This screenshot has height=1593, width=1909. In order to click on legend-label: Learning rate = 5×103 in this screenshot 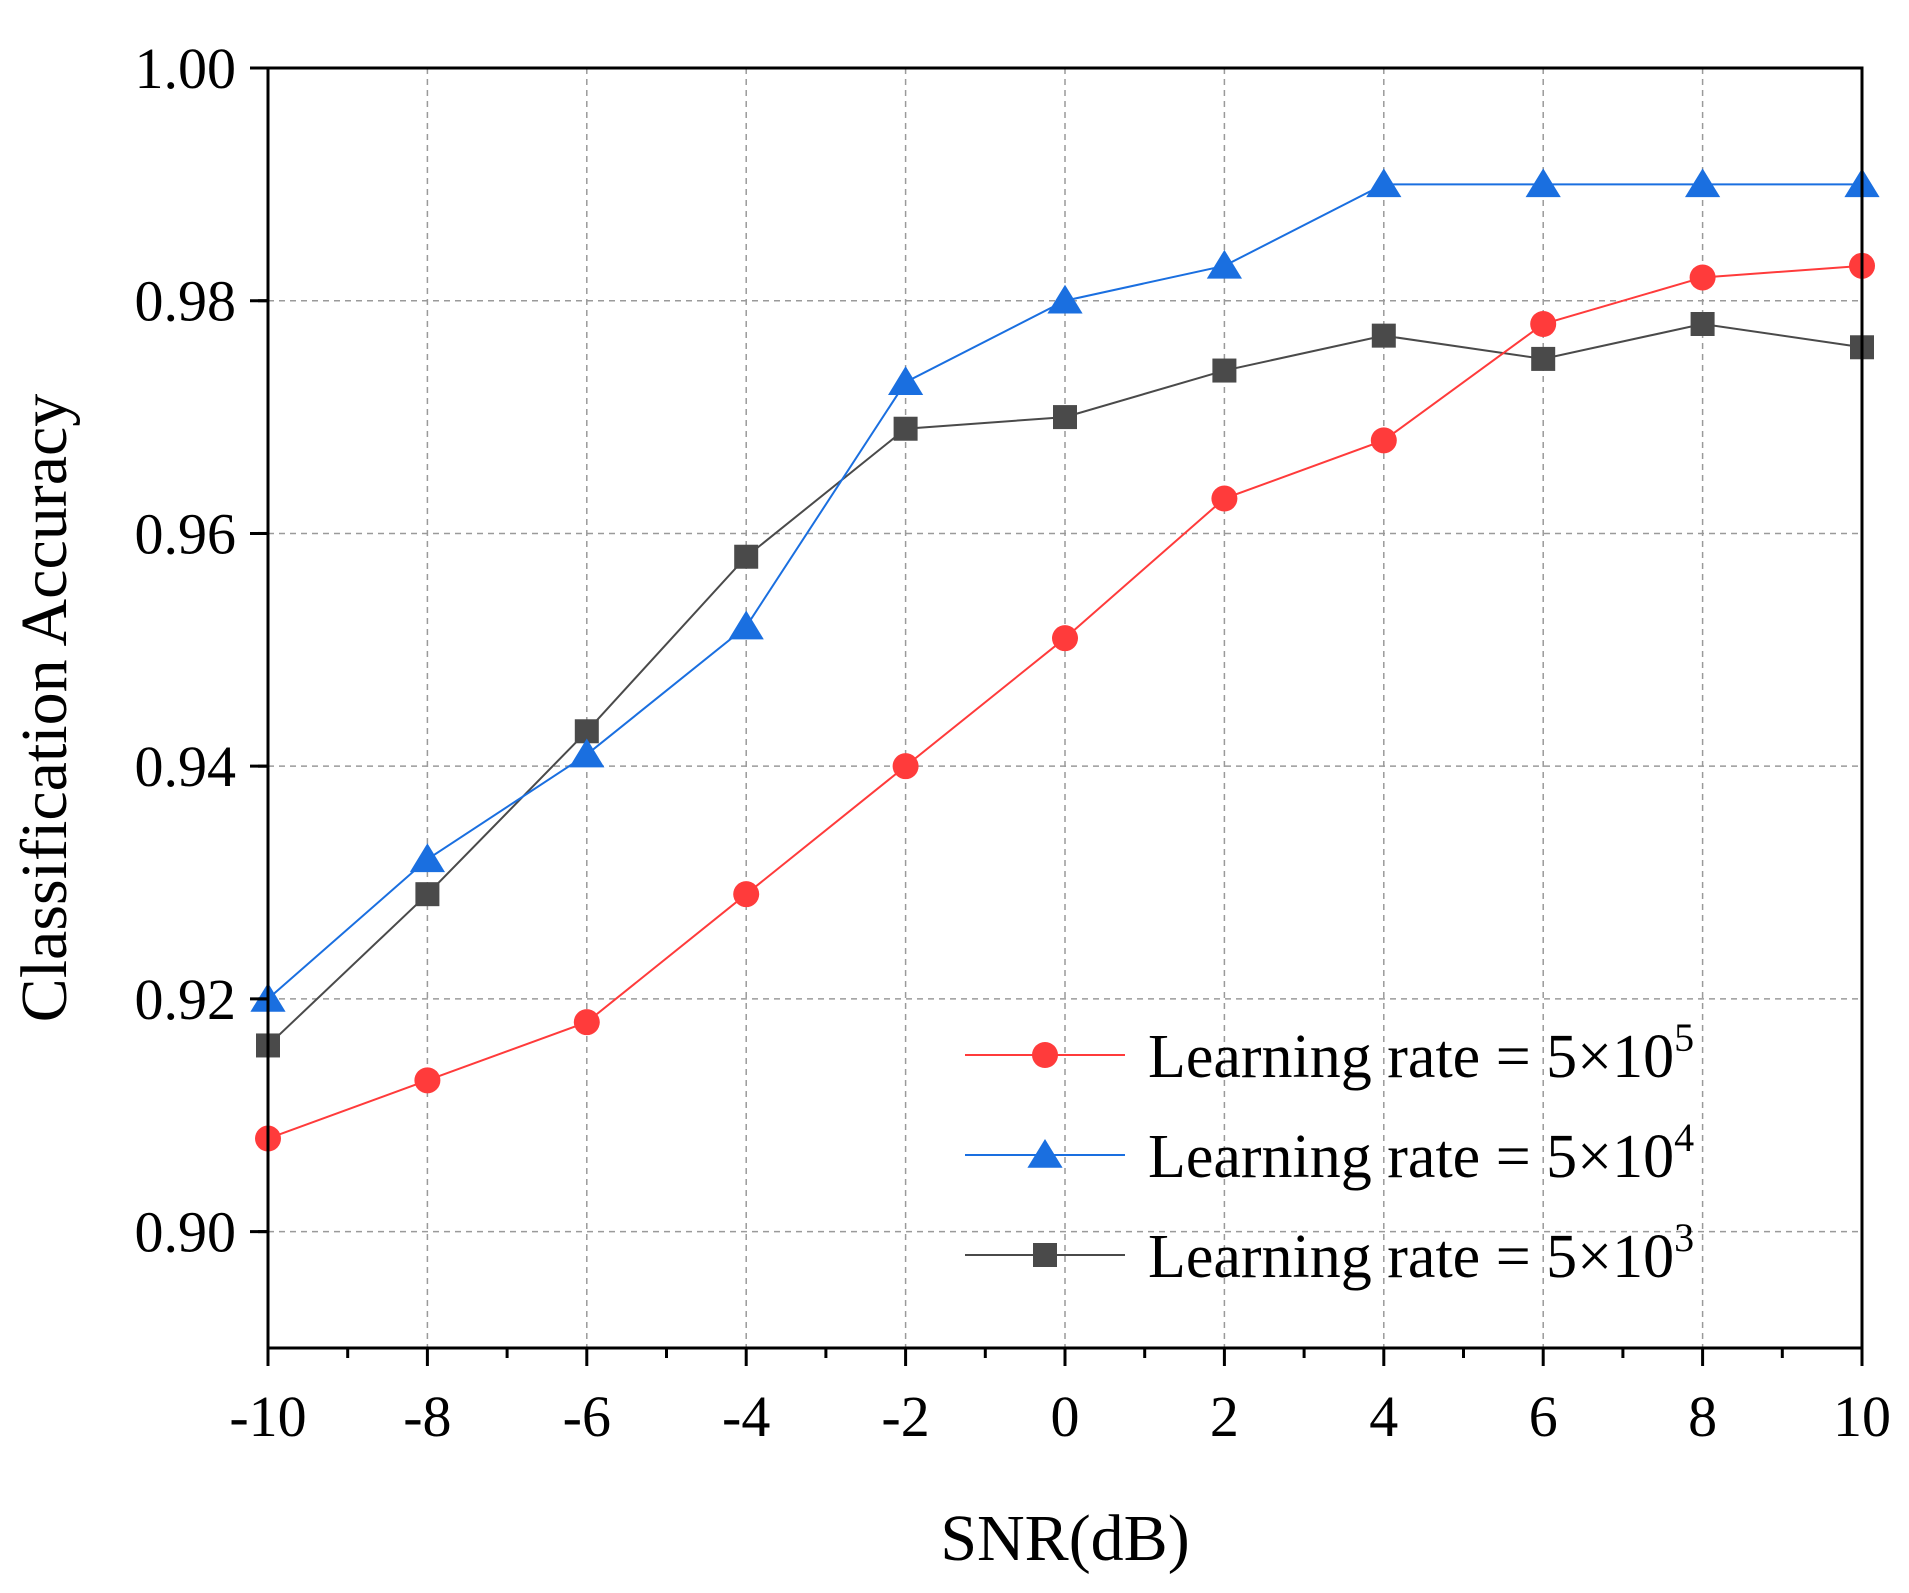, I will do `click(1421, 1253)`.